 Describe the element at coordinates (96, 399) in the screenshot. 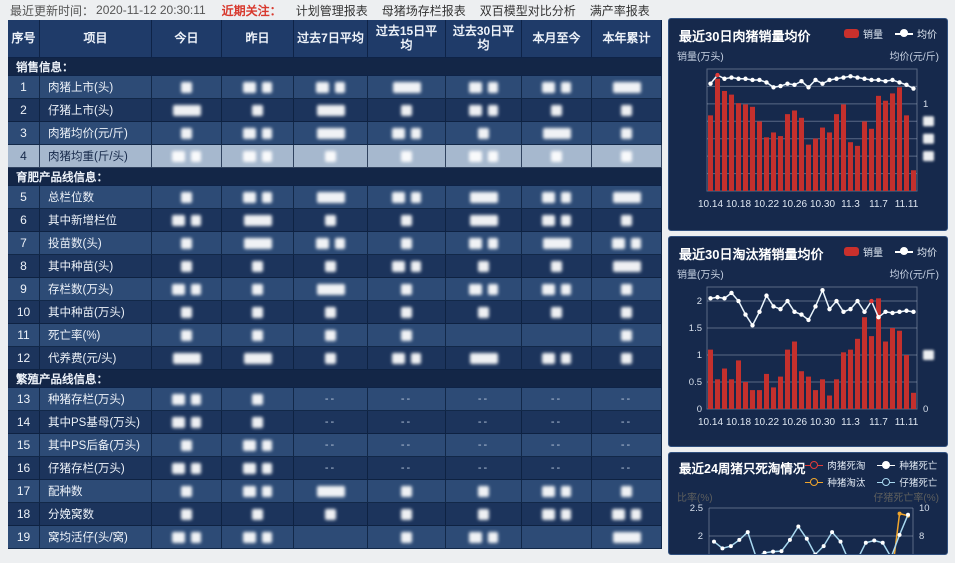

I see `row-label-cell: 种猪存栏(万头)` at that location.